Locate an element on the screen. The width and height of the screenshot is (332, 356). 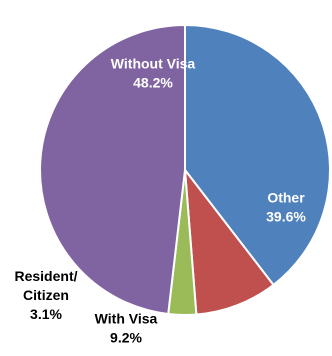
pie-label-name: Resident/ is located at coordinates (45, 276).